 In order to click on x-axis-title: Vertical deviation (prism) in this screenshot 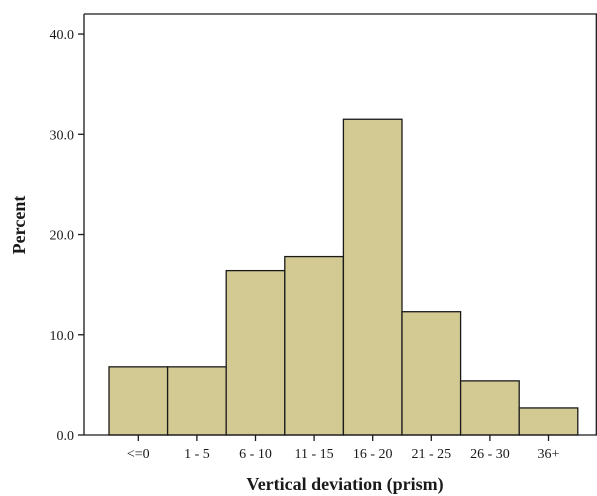, I will do `click(344, 484)`.